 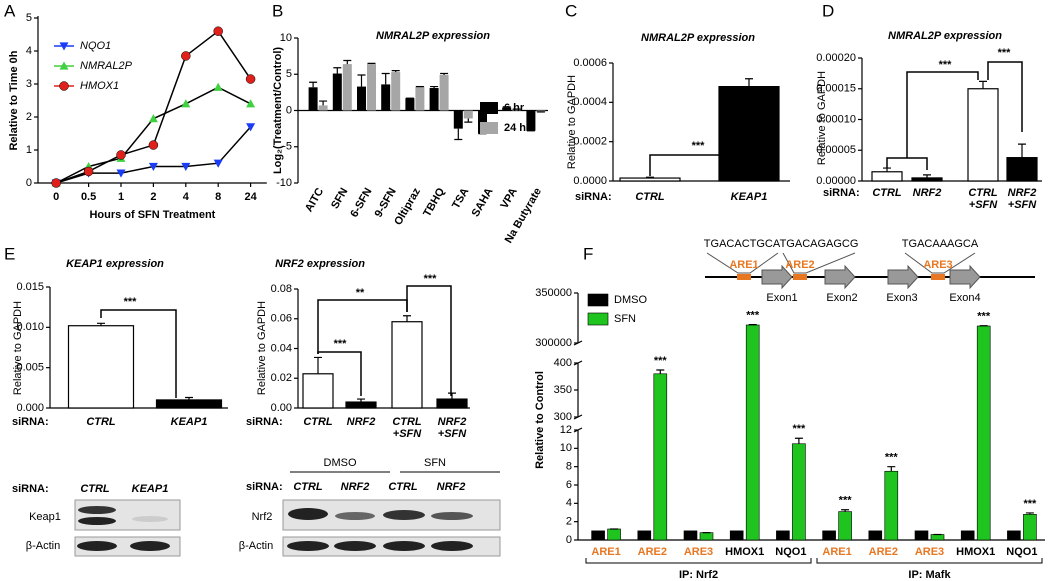 What do you see at coordinates (698, 575) in the screenshot?
I see `group-label: IP: Nrf2` at bounding box center [698, 575].